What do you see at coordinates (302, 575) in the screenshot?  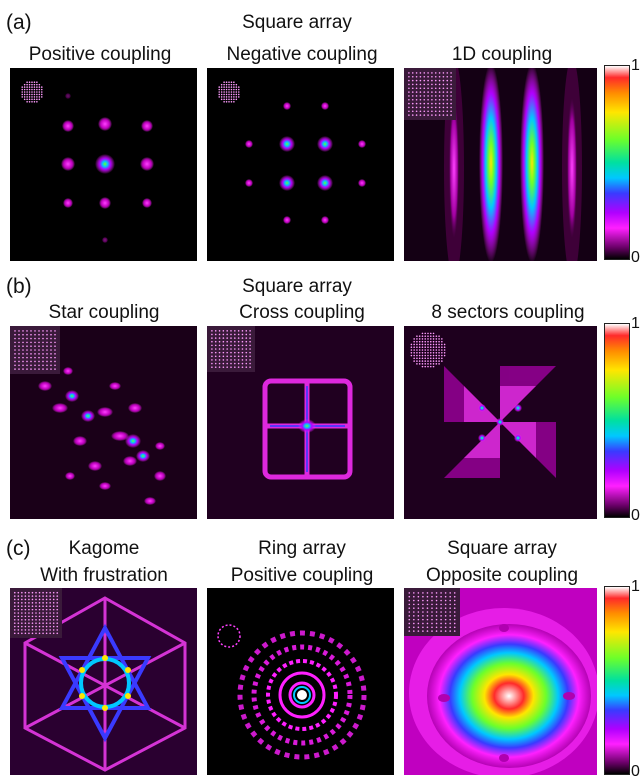 I see `row-c-title-2-line-2: Positive coupling` at bounding box center [302, 575].